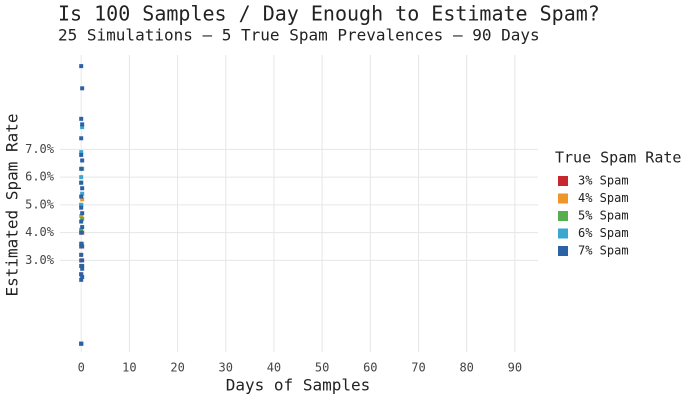 This screenshot has width=700, height=400. What do you see at coordinates (603, 198) in the screenshot?
I see `legend-label: 4% Spam` at bounding box center [603, 198].